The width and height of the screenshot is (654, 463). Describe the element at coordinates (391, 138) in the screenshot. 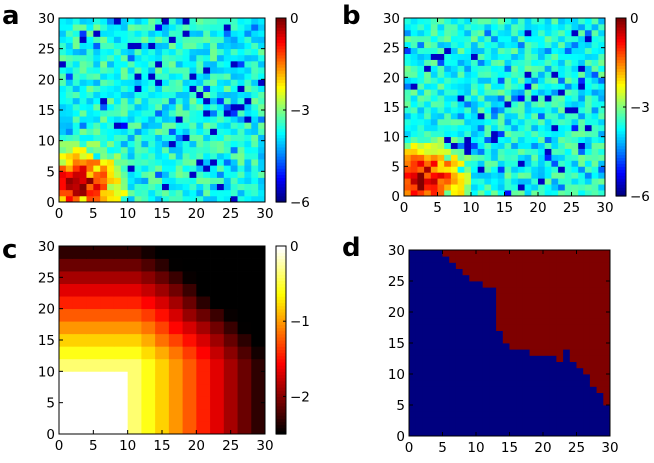

I see `y-tick-label: 10` at that location.